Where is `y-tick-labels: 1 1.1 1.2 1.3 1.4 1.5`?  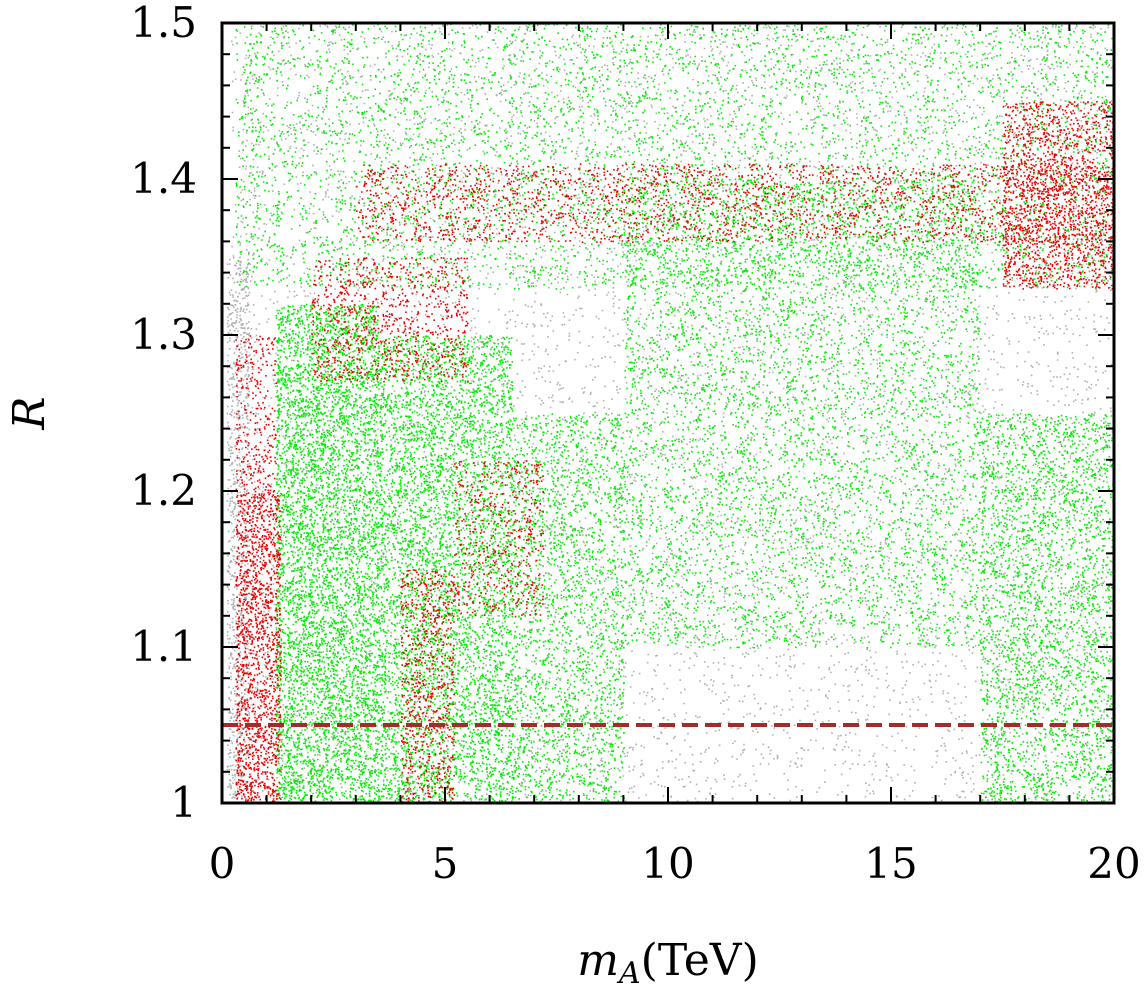 y-tick-labels: 1 1.1 1.2 1.3 1.4 1.5 is located at coordinates (163, 413).